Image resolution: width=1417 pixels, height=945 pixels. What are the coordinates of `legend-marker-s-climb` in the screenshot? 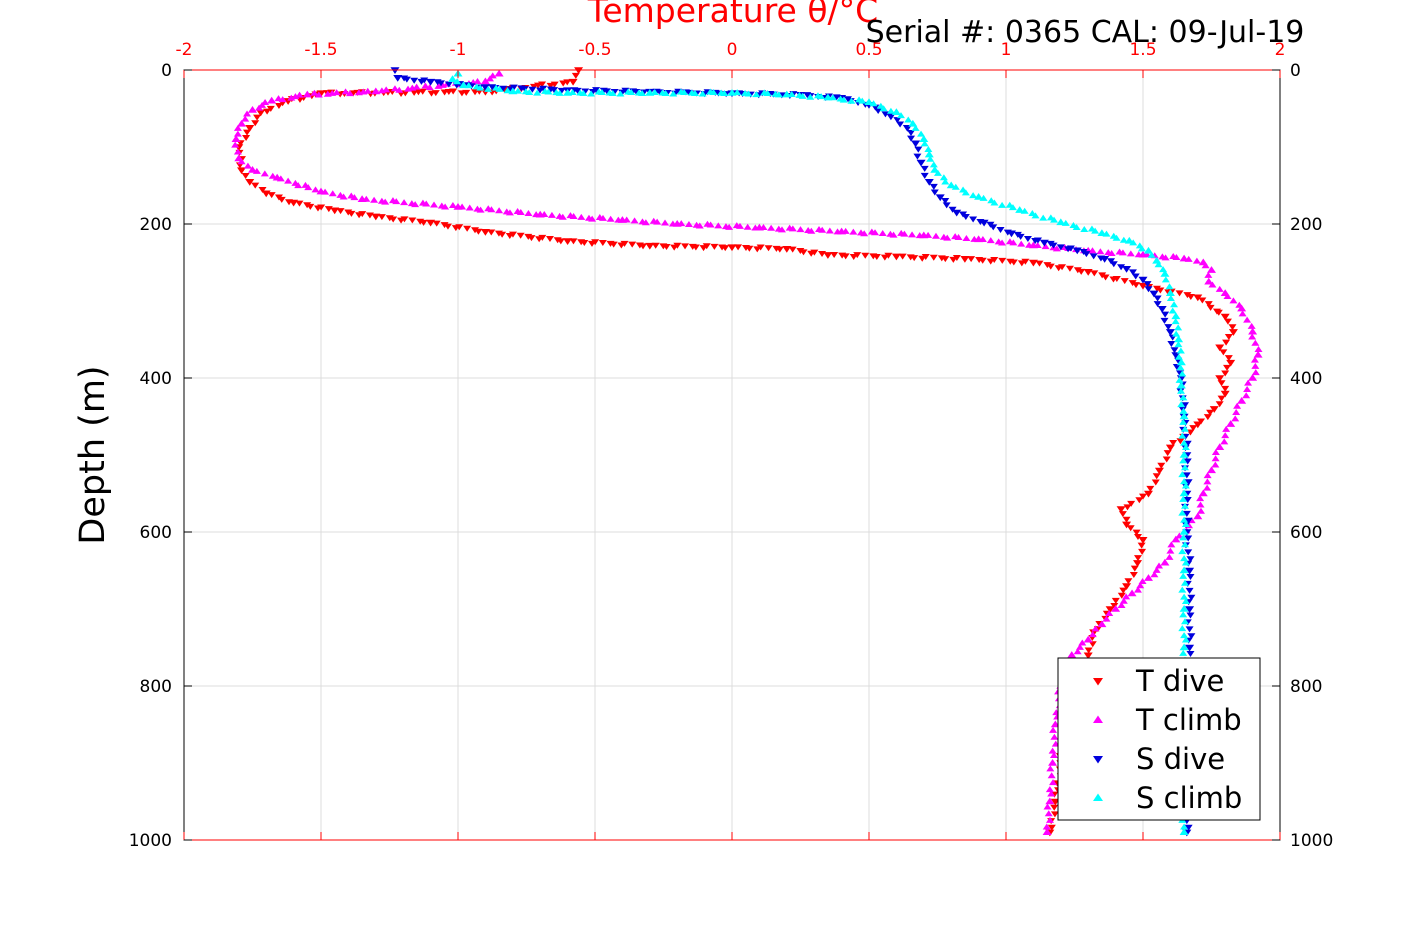 It's located at (1098, 797).